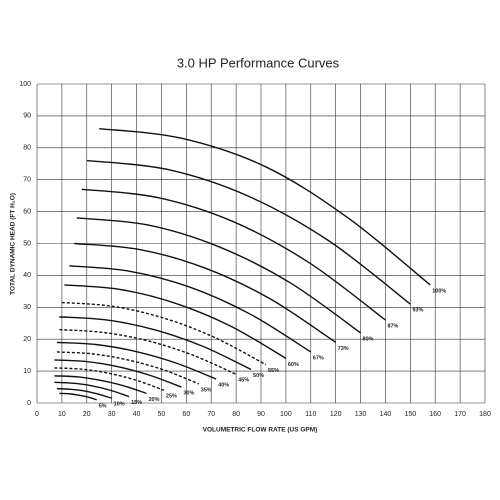 The height and width of the screenshot is (500, 500). Describe the element at coordinates (223, 386) in the screenshot. I see `curve-label: 40%` at that location.